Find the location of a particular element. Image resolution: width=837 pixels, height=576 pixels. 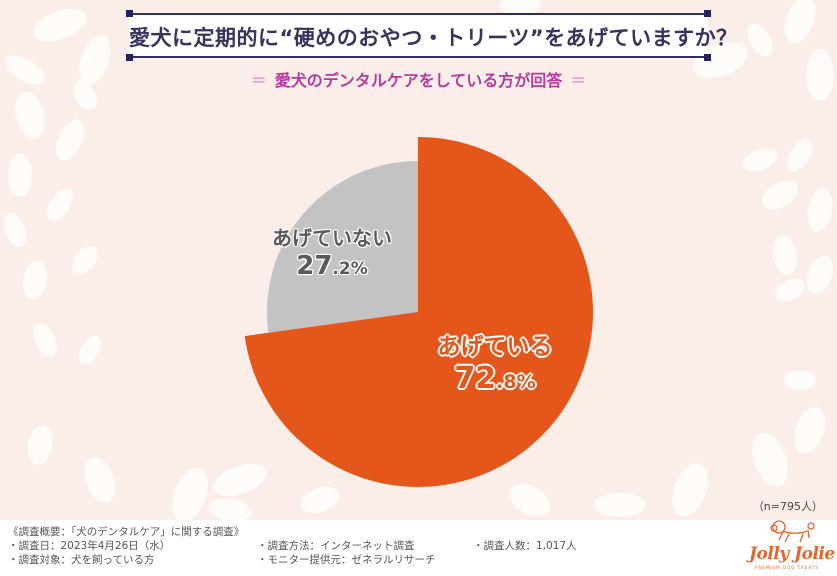

pie-slice-not-giving is located at coordinates (342, 247).